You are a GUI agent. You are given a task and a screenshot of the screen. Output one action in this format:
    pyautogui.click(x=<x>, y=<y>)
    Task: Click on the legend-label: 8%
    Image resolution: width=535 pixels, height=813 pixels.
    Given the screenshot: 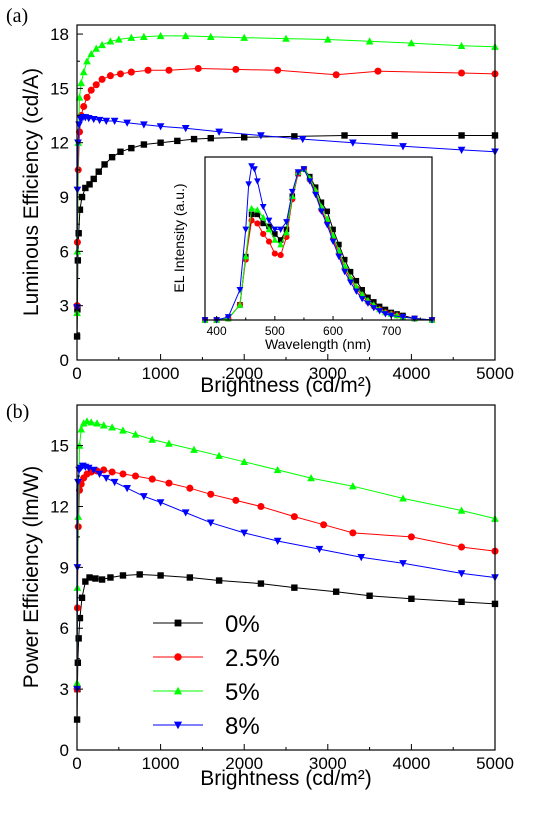 What is the action you would take?
    pyautogui.click(x=242, y=726)
    